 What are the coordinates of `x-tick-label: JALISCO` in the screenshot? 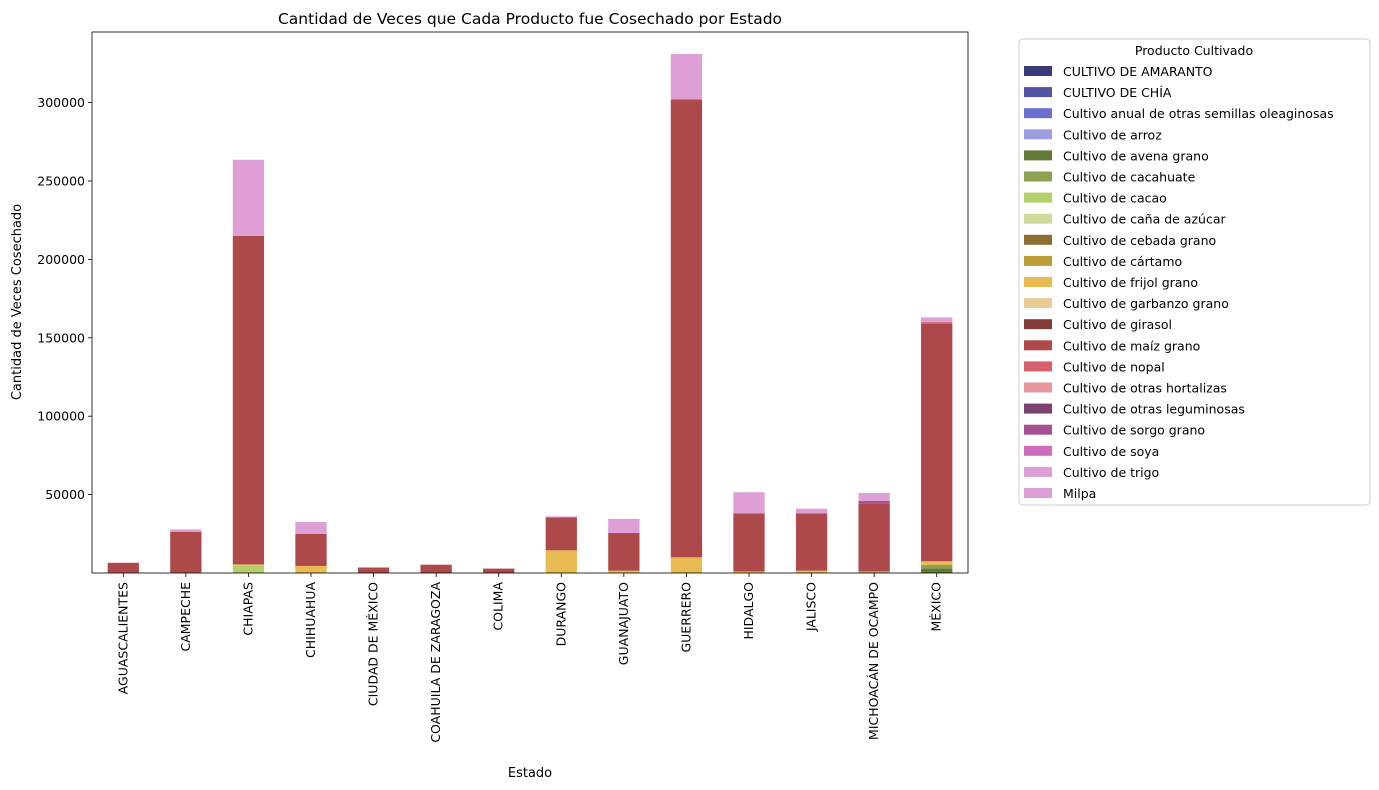 It's located at (811, 607).